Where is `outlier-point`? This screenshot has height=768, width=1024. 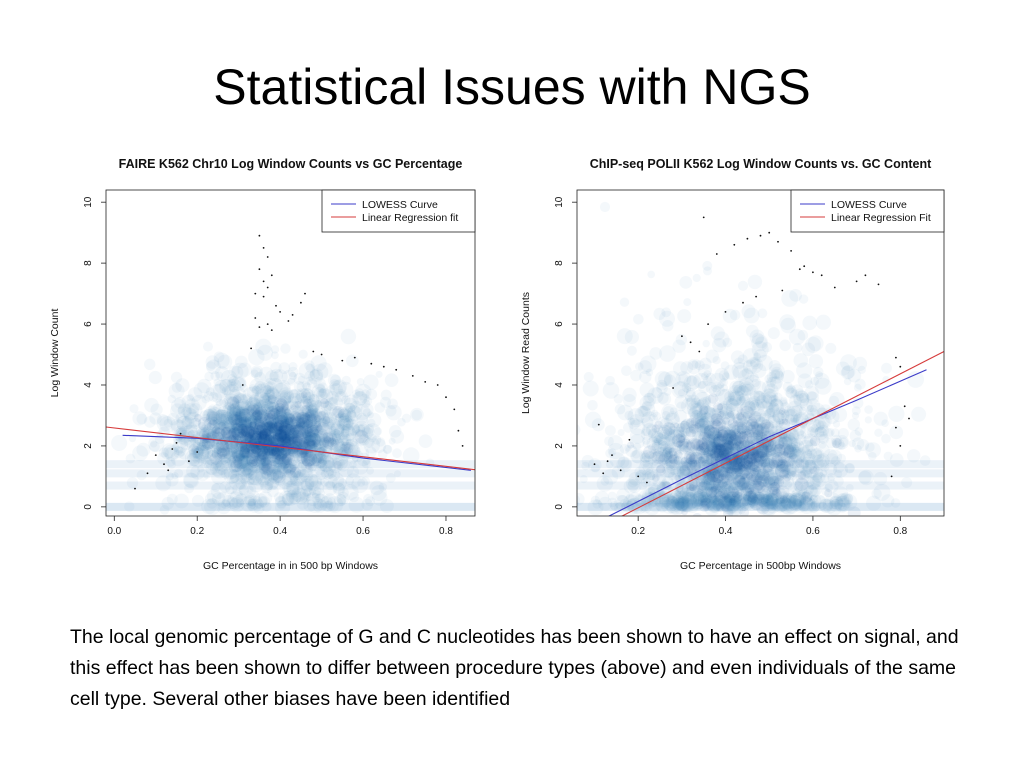
outlier-point is located at coordinates (900, 366).